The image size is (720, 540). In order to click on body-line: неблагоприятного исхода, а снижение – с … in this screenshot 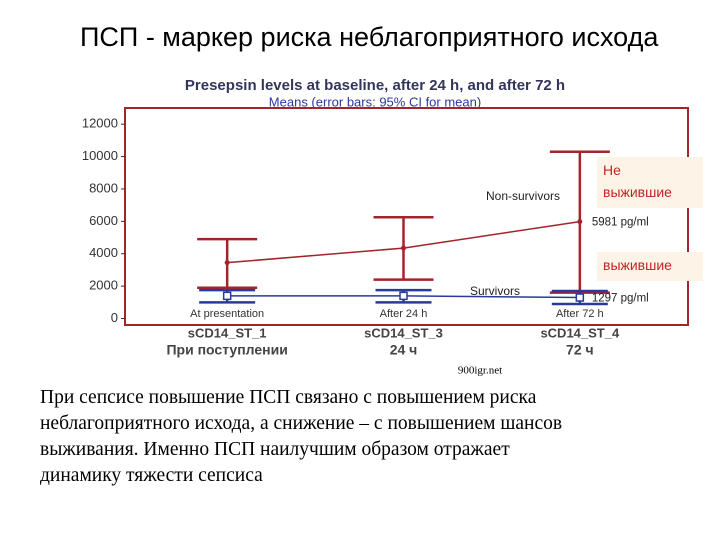, I will do `click(301, 423)`.